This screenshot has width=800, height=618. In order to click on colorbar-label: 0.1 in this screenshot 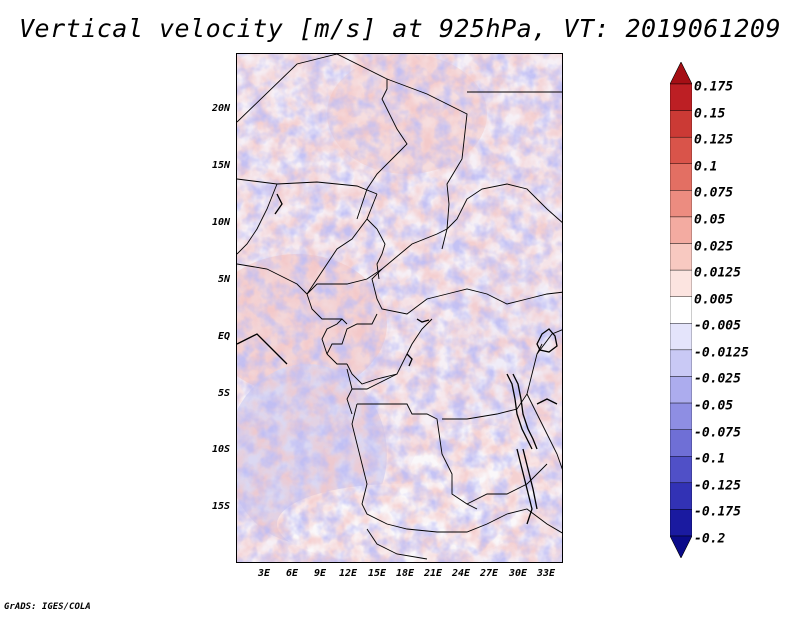, I will do `click(706, 167)`.